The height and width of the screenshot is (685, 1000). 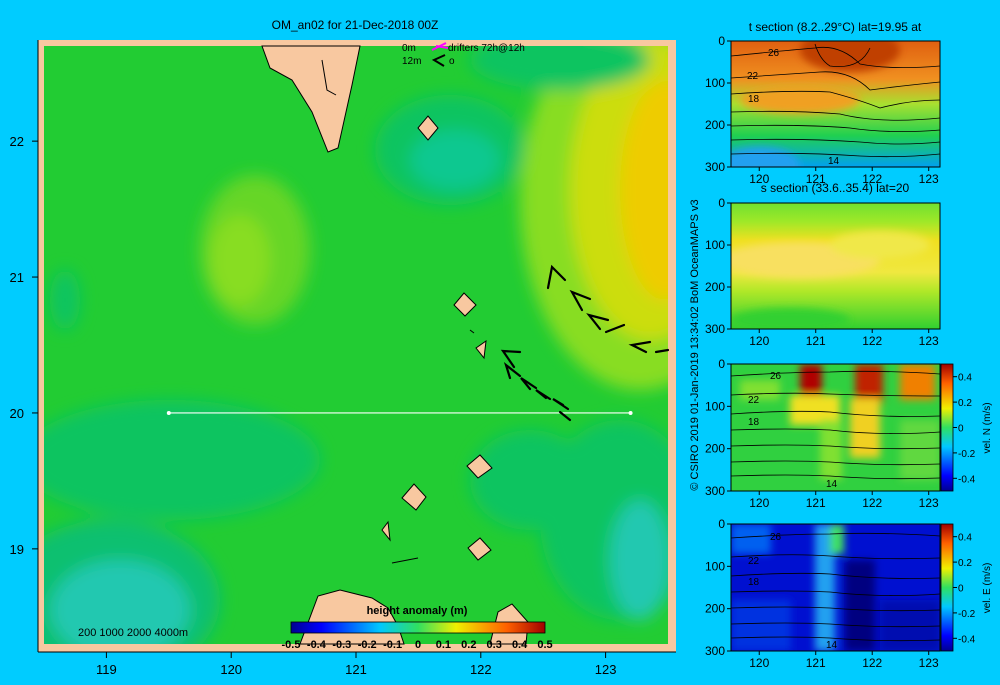 What do you see at coordinates (630, 412) in the screenshot?
I see `section-line-end` at bounding box center [630, 412].